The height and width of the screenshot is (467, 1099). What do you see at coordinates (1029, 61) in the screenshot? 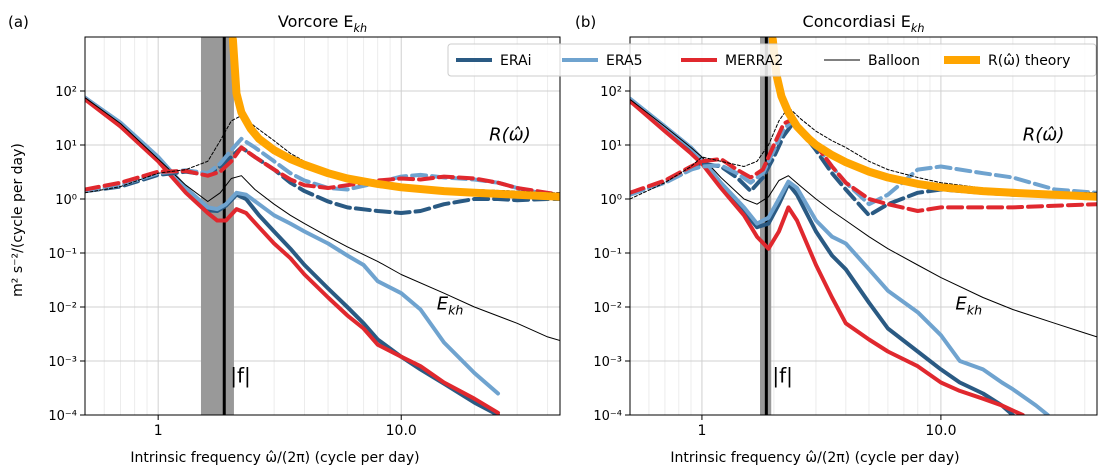
I see `legend-label: R(ω̂) theory` at bounding box center [1029, 61].